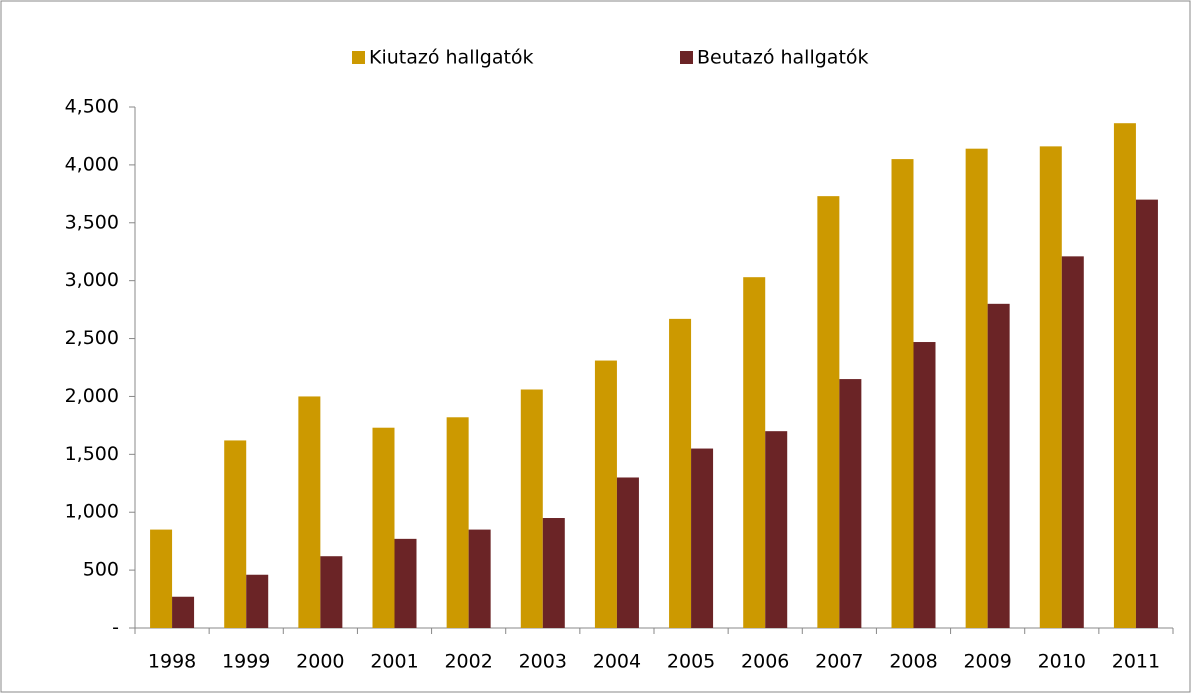 This screenshot has height=693, width=1191. Describe the element at coordinates (172, 662) in the screenshot. I see `x-tick-label: 1998` at that location.